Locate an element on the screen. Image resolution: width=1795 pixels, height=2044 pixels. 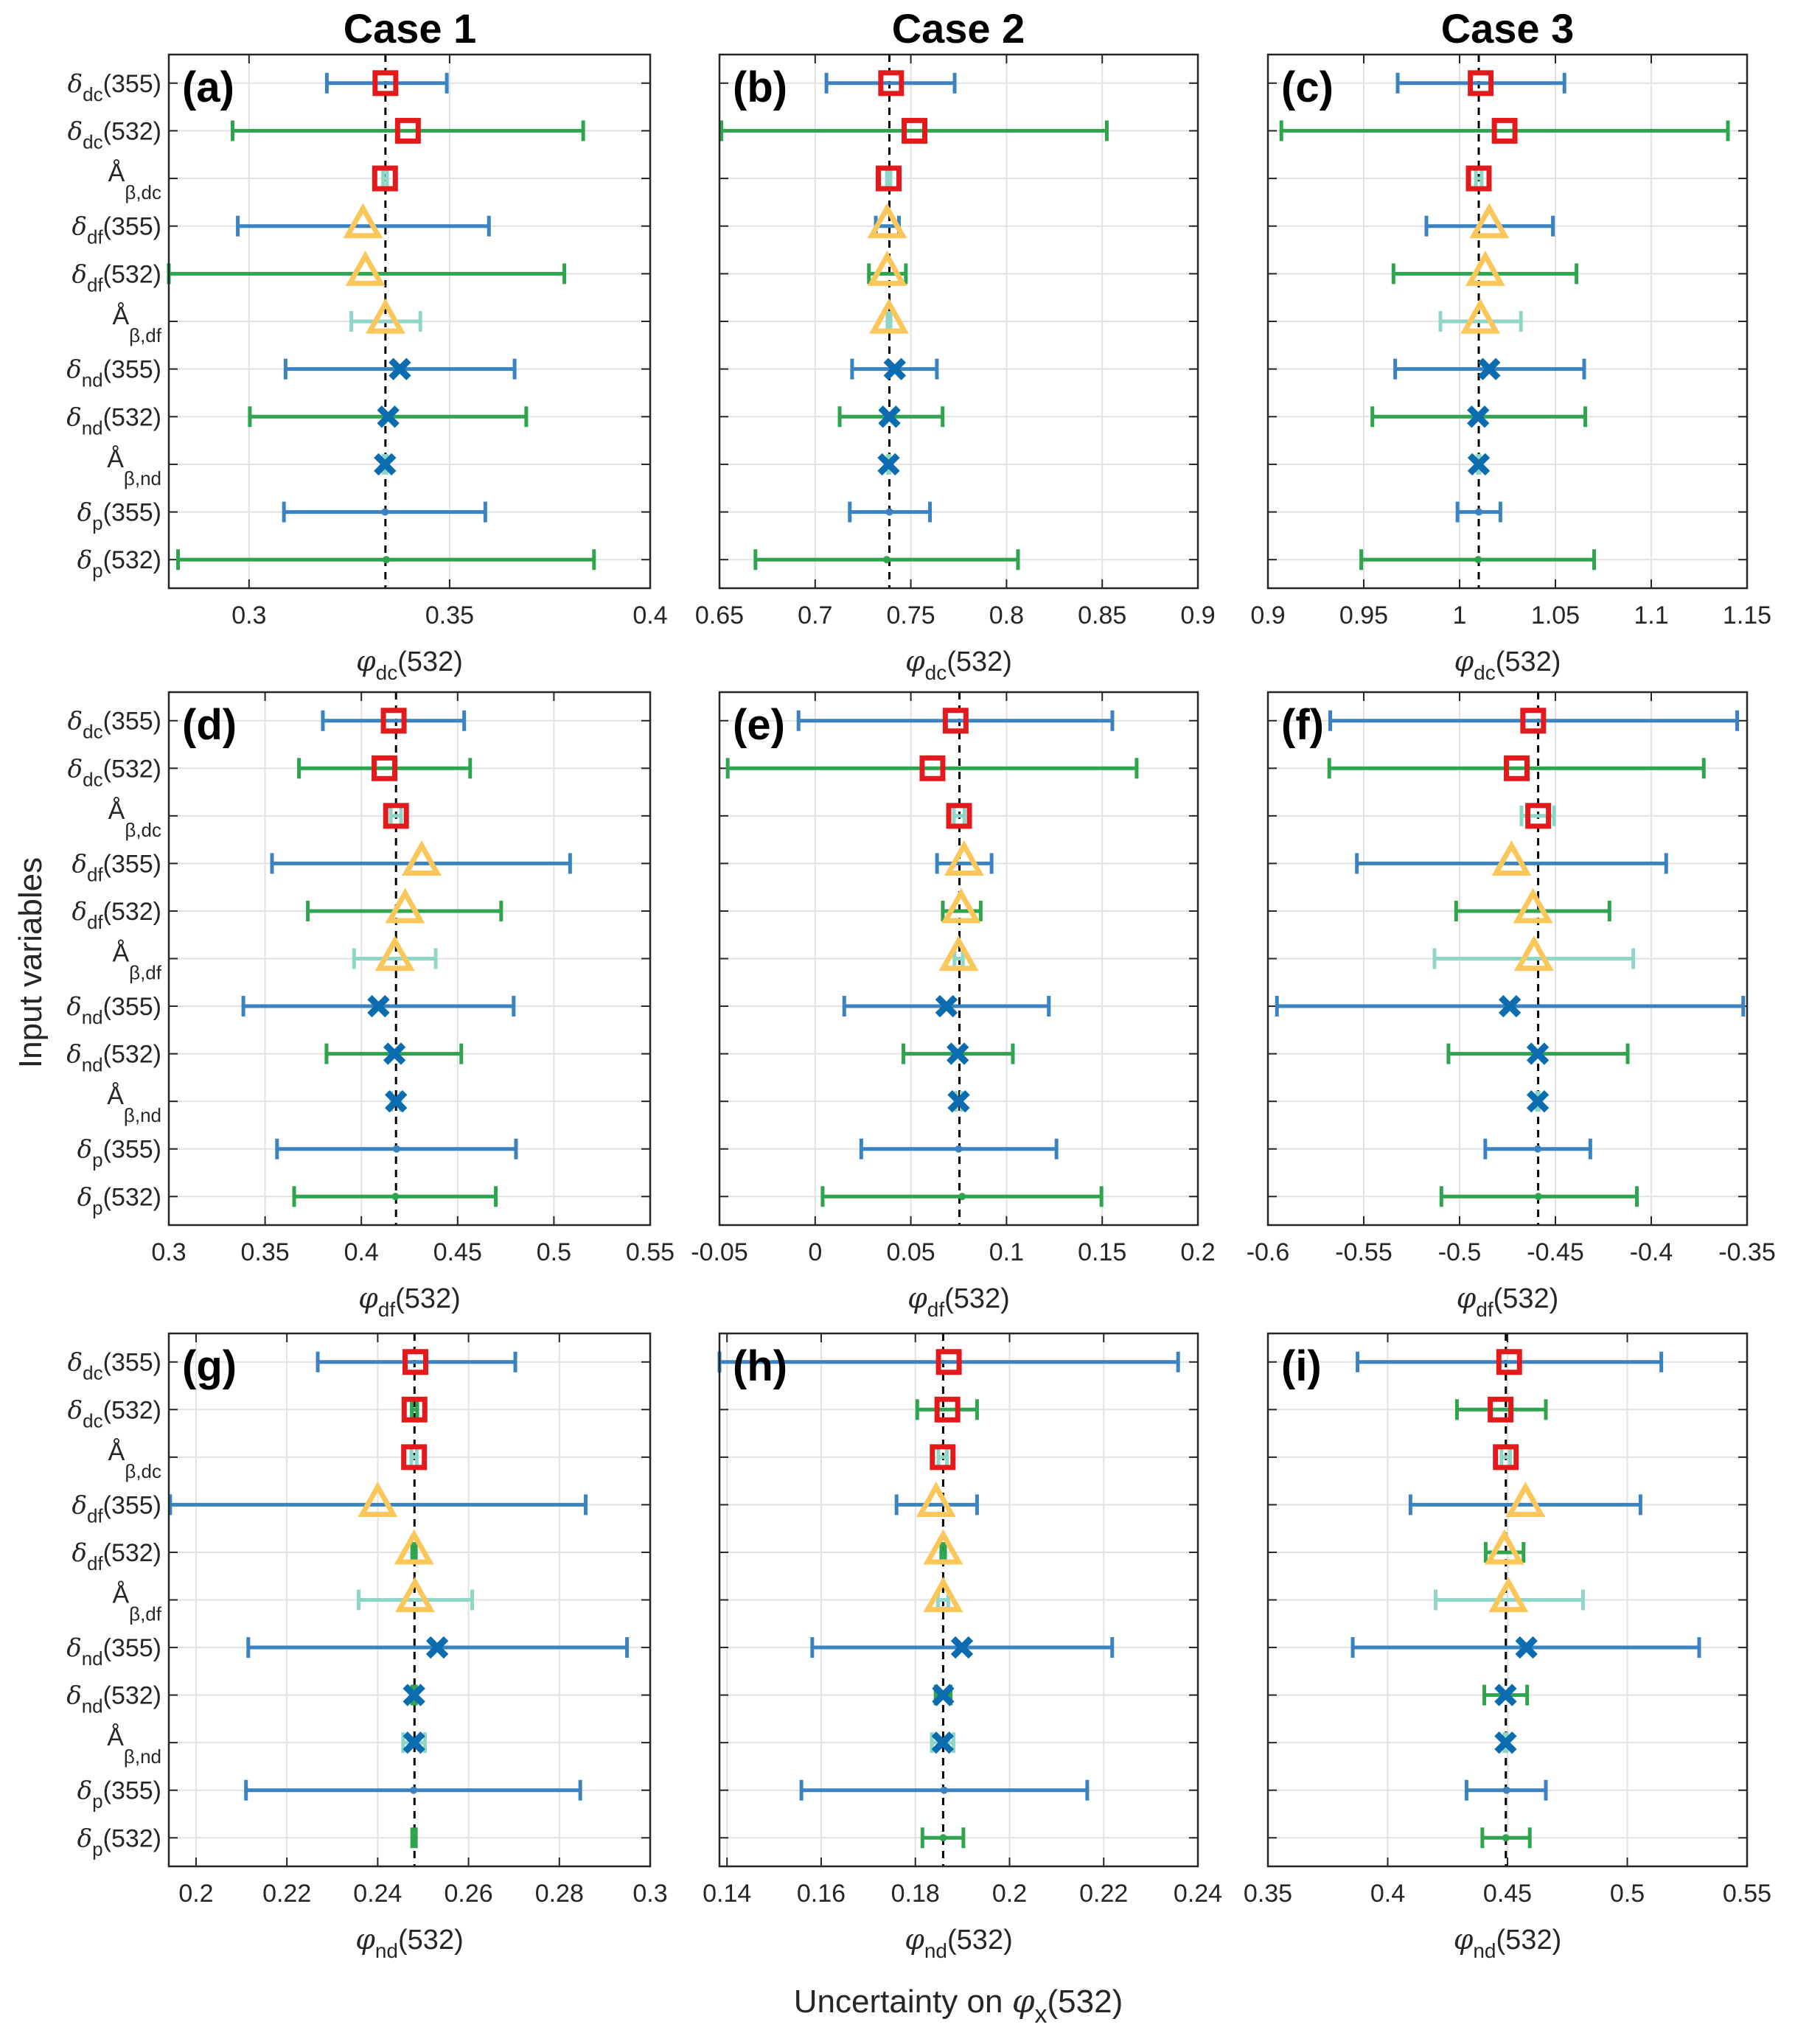
x-axis-label: φdf(532) is located at coordinates (1508, 1301).